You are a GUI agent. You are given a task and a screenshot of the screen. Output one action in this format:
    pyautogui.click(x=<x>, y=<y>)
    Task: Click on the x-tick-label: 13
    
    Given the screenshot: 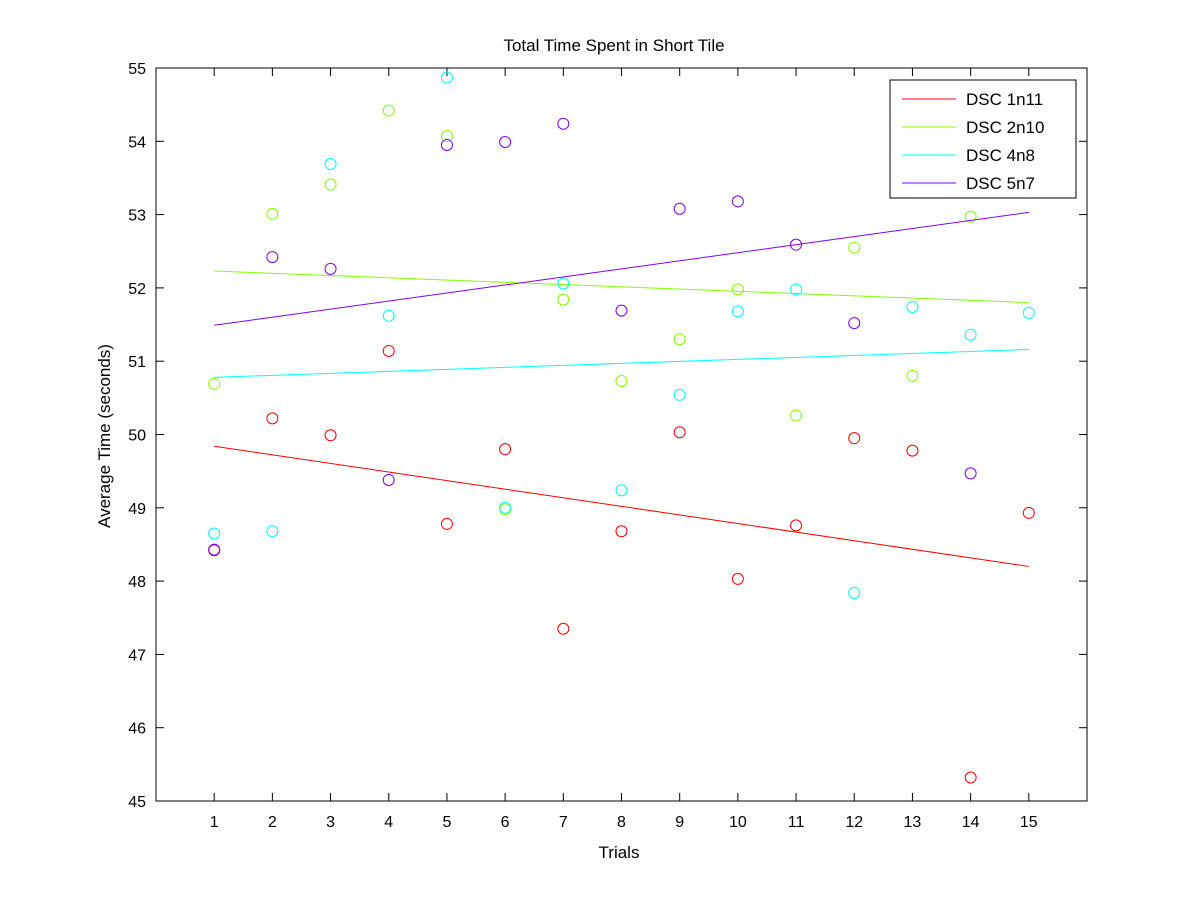 What is the action you would take?
    pyautogui.click(x=913, y=822)
    